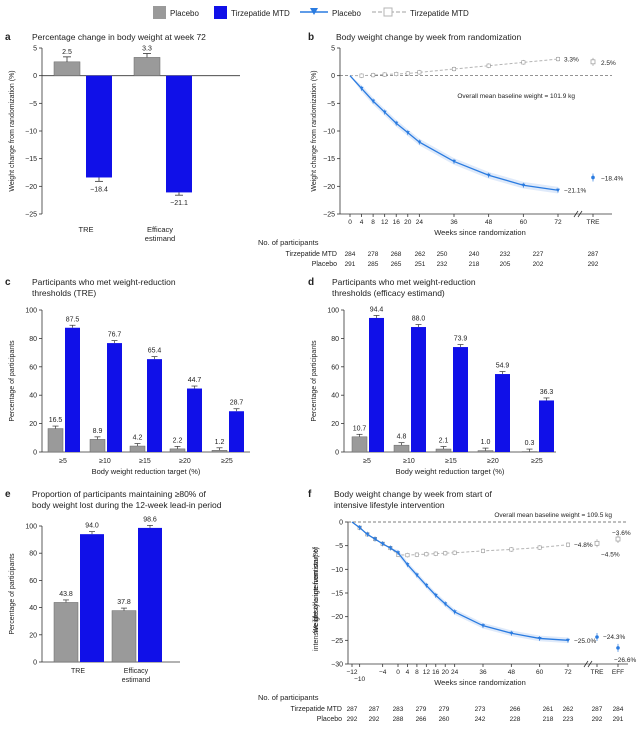 The image size is (640, 734). I want to click on panel-e-data-label: 94.0, so click(92, 526).